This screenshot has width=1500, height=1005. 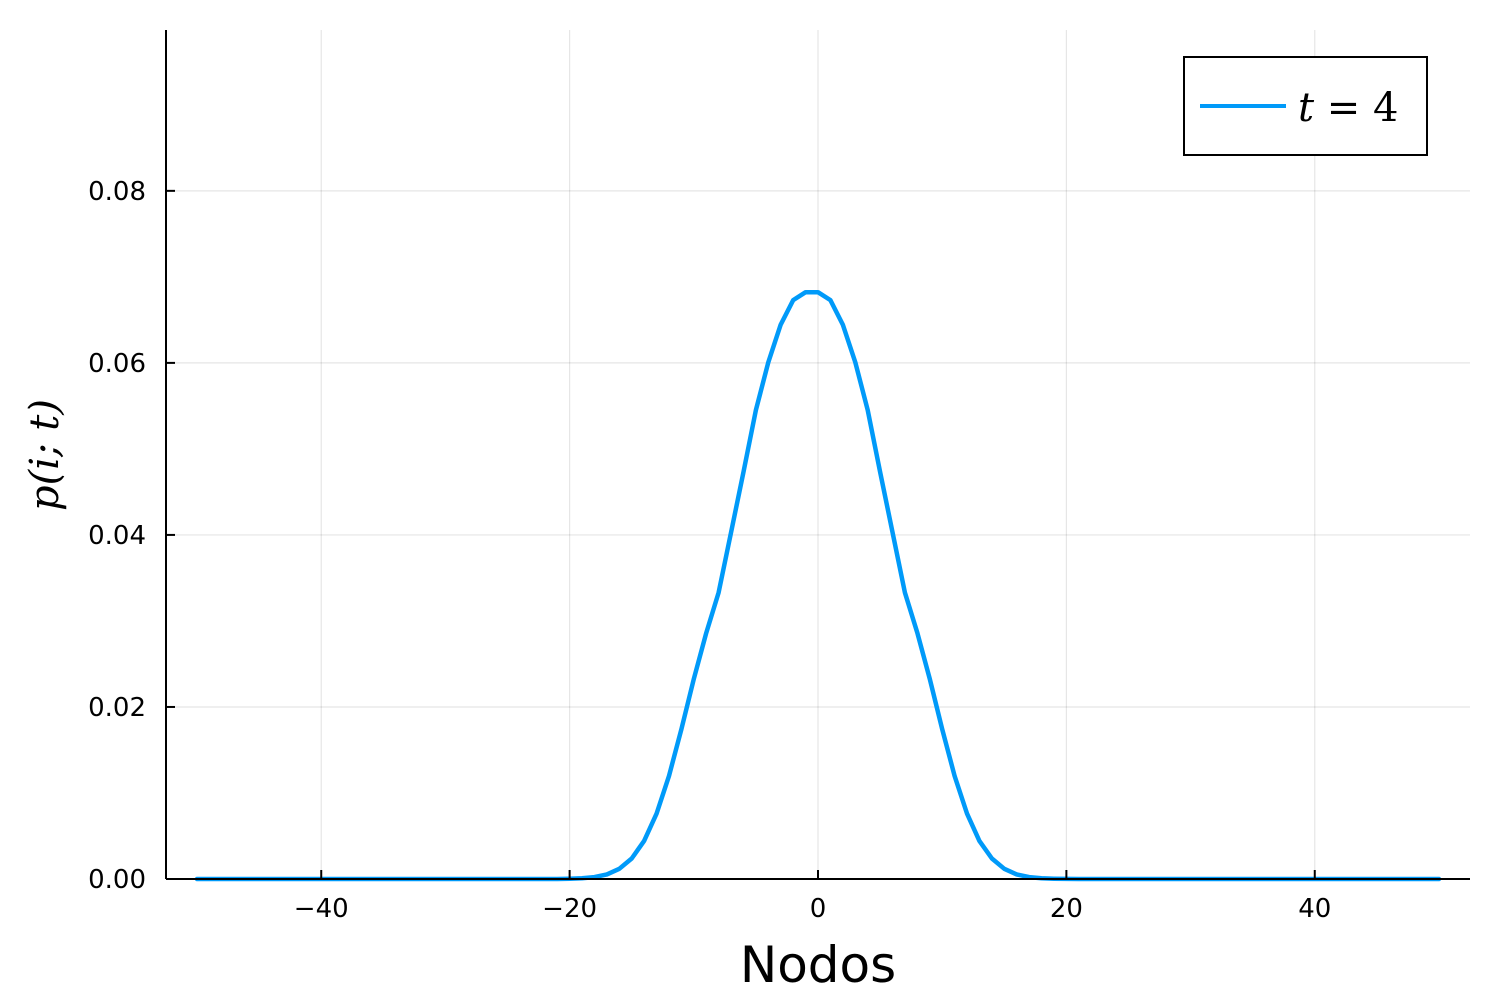 I want to click on x-axis-label: Nodos, so click(x=818, y=965).